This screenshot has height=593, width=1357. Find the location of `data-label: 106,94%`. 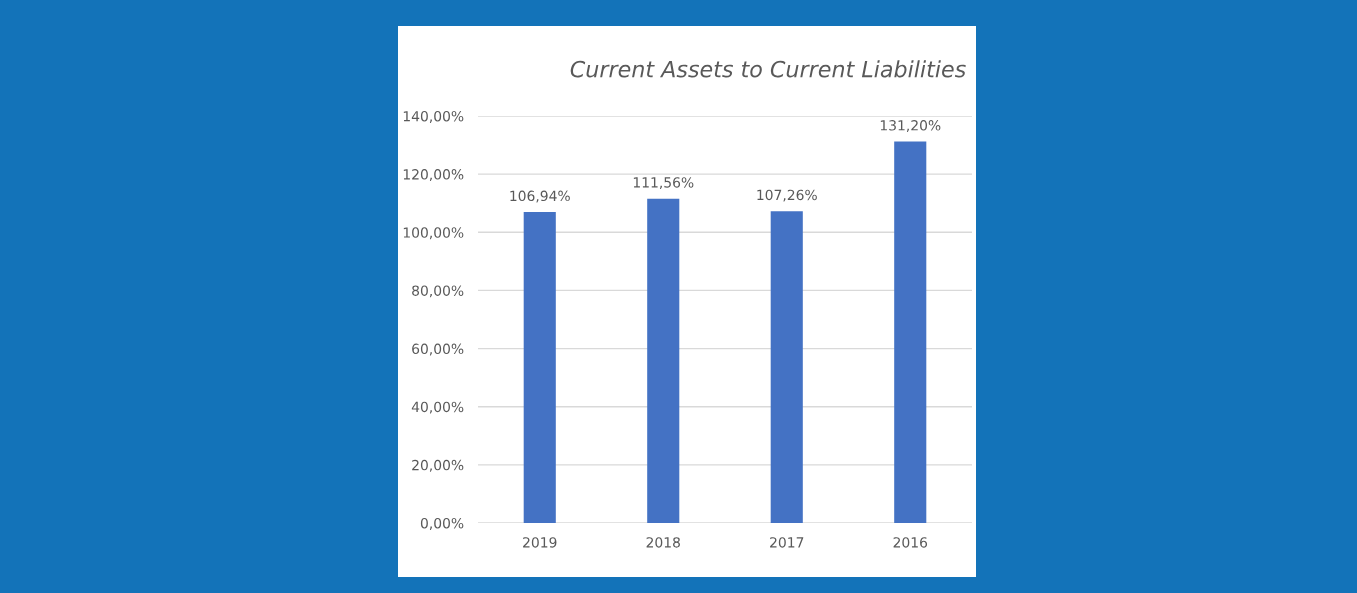

data-label: 106,94% is located at coordinates (540, 196).